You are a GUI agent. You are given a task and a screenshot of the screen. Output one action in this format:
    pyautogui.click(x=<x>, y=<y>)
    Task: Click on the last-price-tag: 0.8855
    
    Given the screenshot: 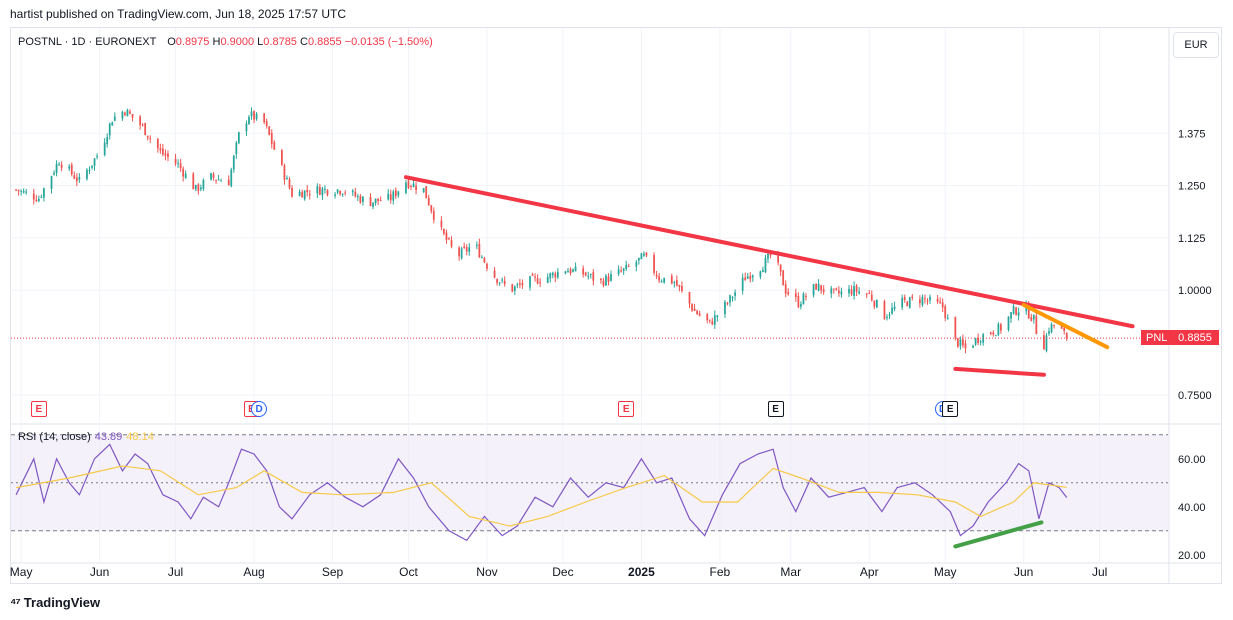 What is the action you would take?
    pyautogui.click(x=1195, y=337)
    